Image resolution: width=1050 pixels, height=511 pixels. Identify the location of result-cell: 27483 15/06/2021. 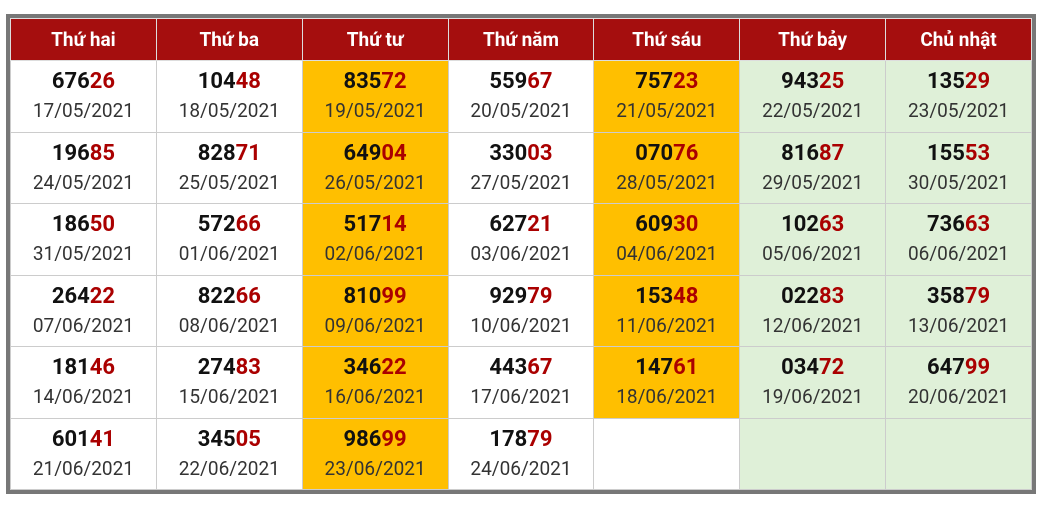
(229, 382).